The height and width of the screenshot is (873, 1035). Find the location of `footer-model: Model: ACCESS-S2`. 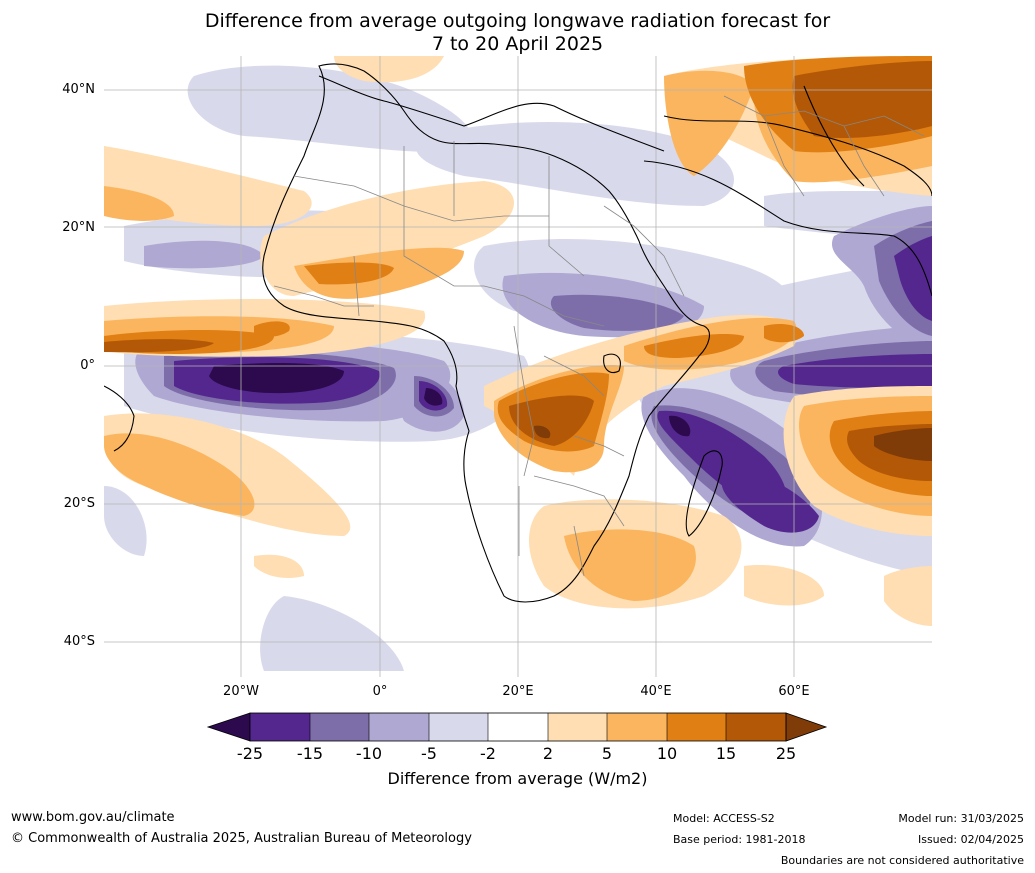

footer-model: Model: ACCESS-S2 is located at coordinates (724, 818).